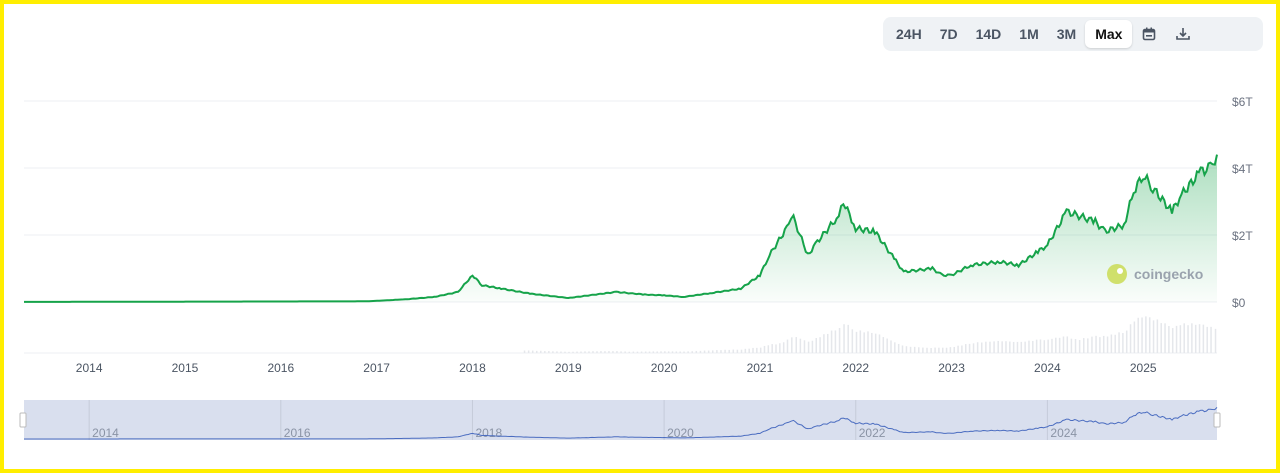 This screenshot has width=1280, height=473. I want to click on range-14d-button: 14D, so click(988, 34).